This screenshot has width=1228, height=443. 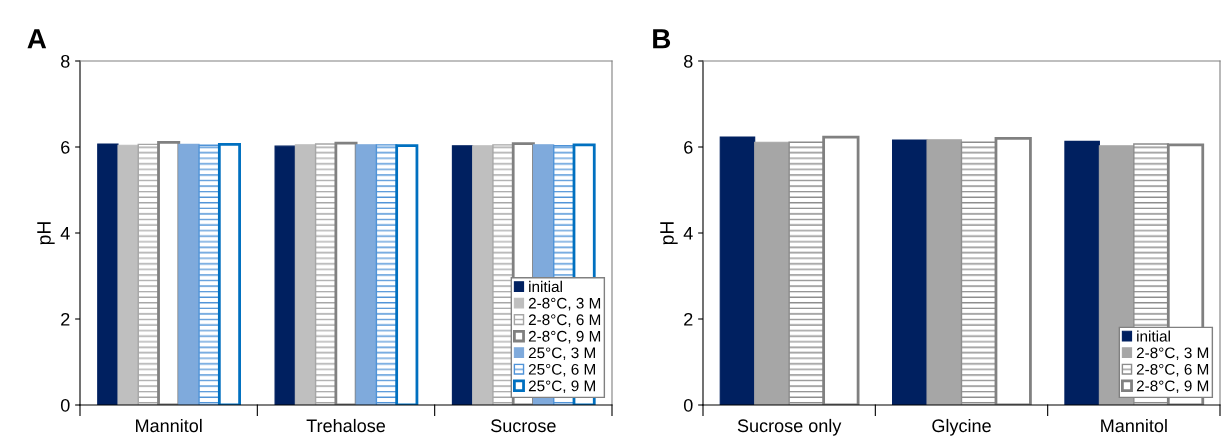 I want to click on x-tick-label: Trehalose, so click(x=346, y=425).